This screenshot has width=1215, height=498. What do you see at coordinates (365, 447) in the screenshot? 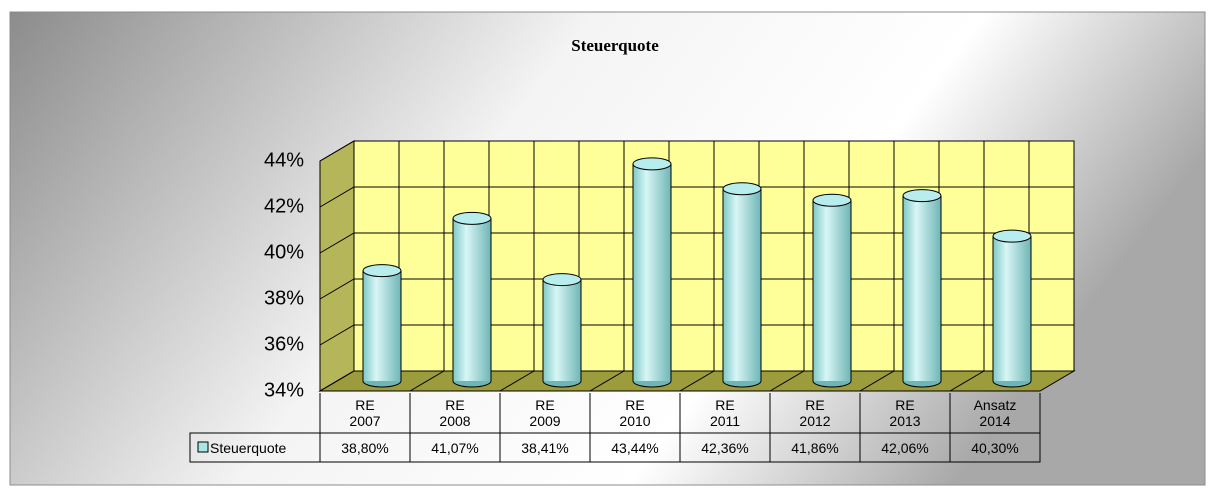
I see `data-table-value: 38,80%` at bounding box center [365, 447].